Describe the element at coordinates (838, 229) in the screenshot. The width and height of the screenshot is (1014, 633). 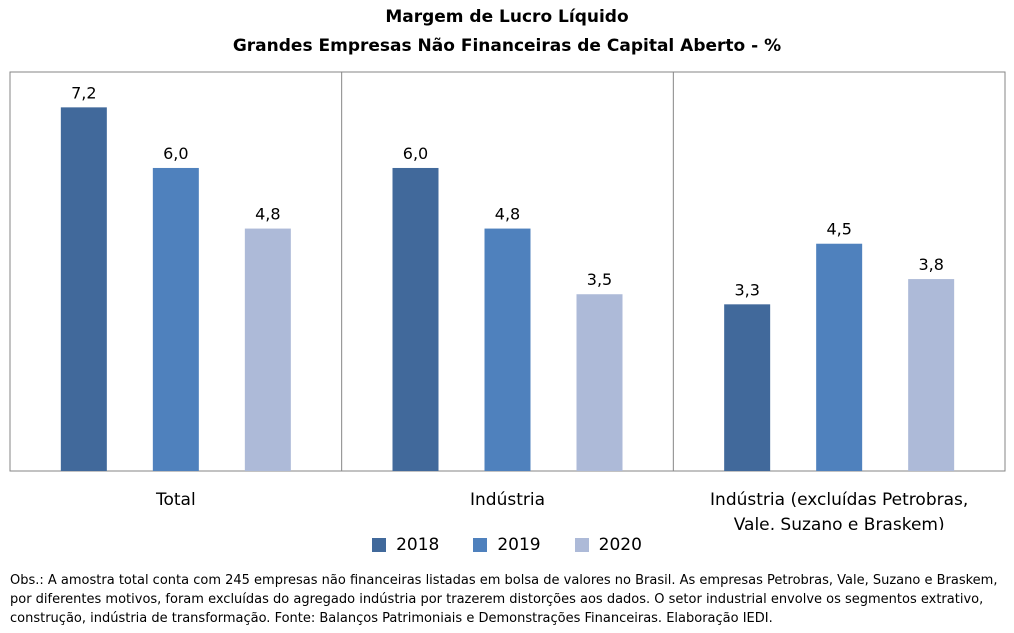
I see `data-label-2019-3: 4,5` at that location.